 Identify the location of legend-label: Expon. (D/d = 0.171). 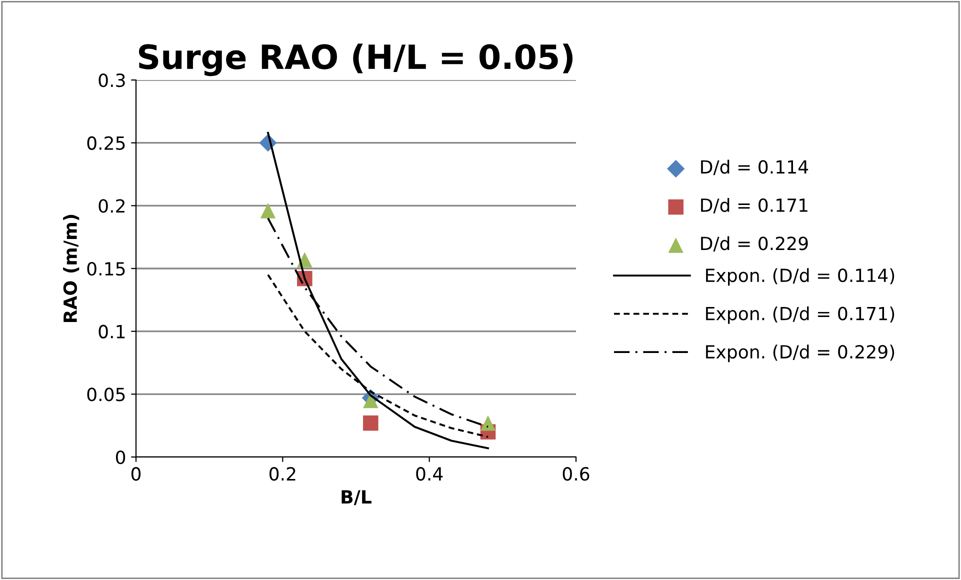
(800, 315).